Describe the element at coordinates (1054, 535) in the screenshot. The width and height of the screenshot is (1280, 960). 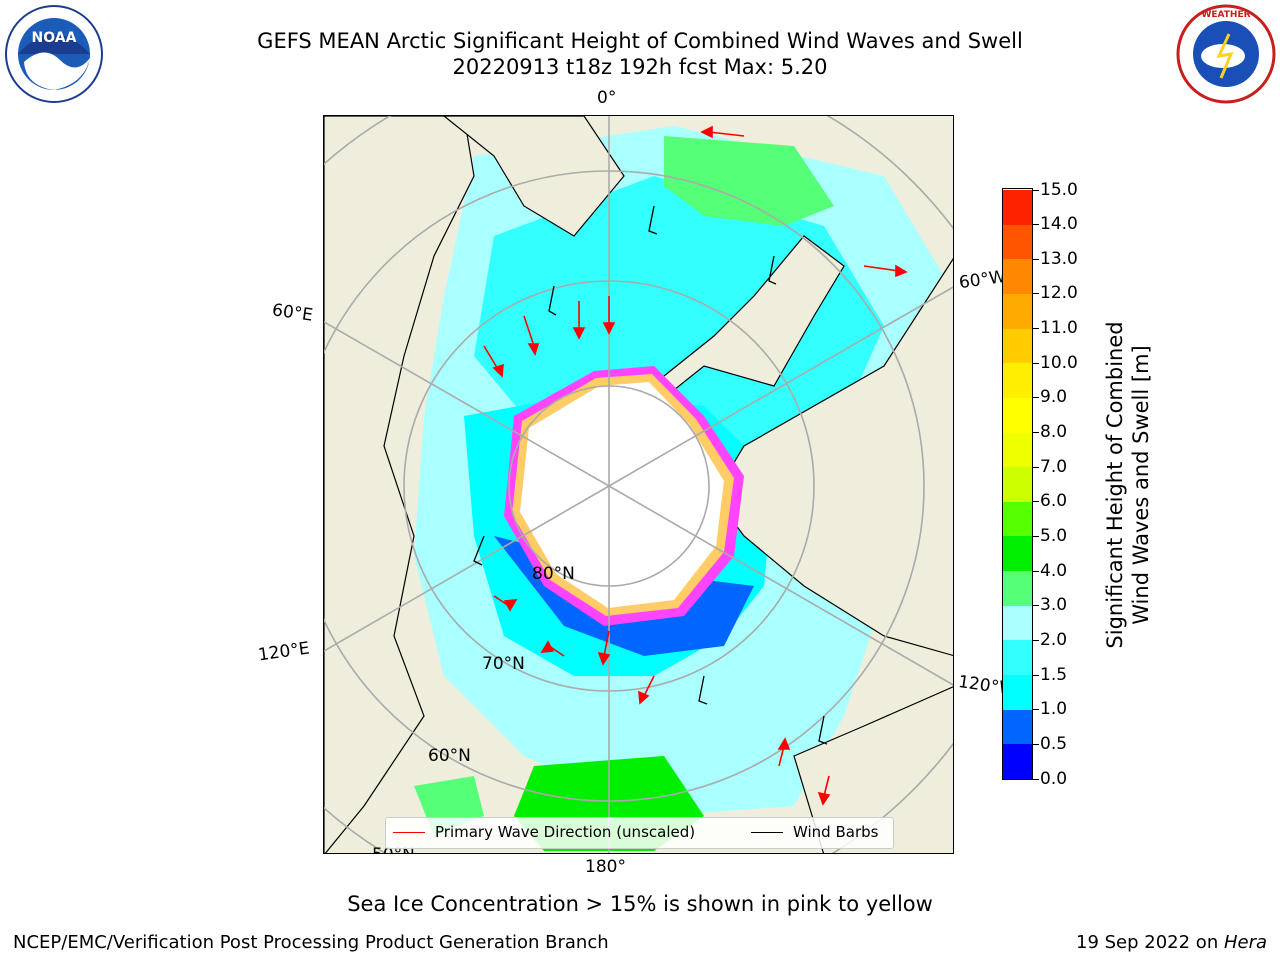
I see `colorbar-tick-label: 5.0` at that location.